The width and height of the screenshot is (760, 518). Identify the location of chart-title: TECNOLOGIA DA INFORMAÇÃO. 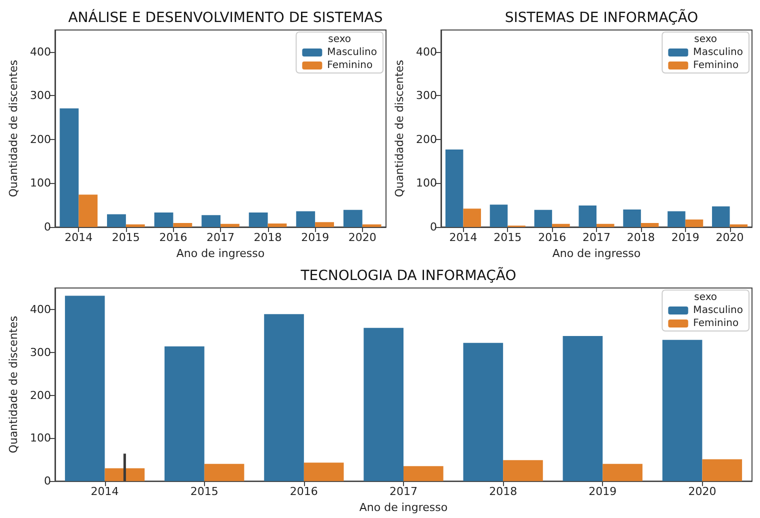
(408, 275).